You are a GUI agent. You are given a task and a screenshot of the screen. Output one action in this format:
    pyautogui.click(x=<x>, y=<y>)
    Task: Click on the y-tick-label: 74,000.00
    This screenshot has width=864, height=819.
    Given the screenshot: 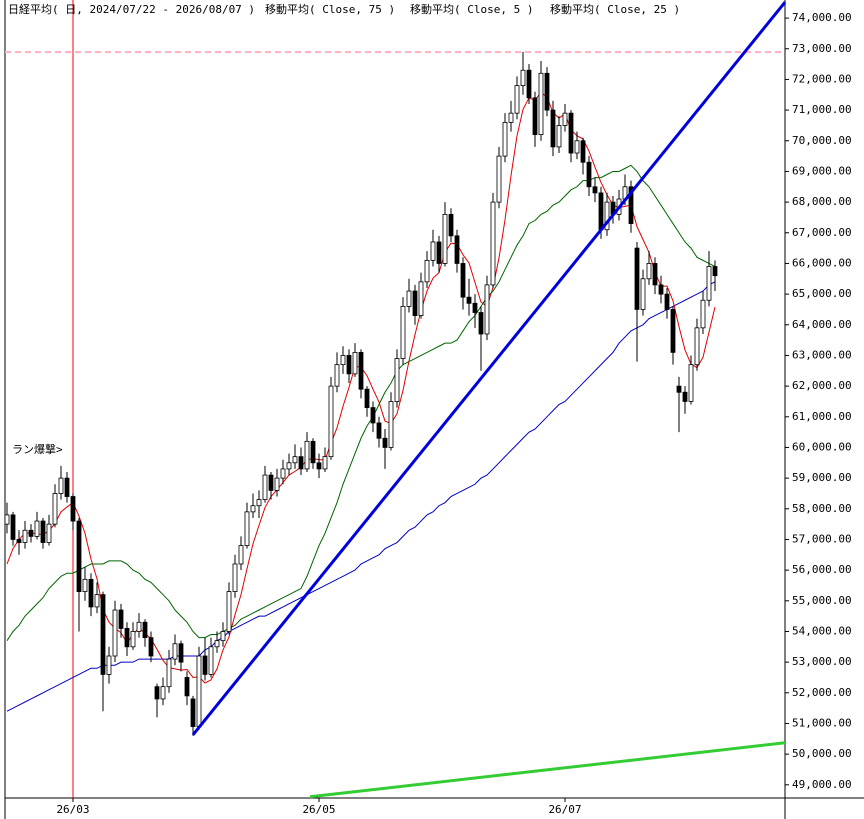 What is the action you would take?
    pyautogui.click(x=822, y=17)
    